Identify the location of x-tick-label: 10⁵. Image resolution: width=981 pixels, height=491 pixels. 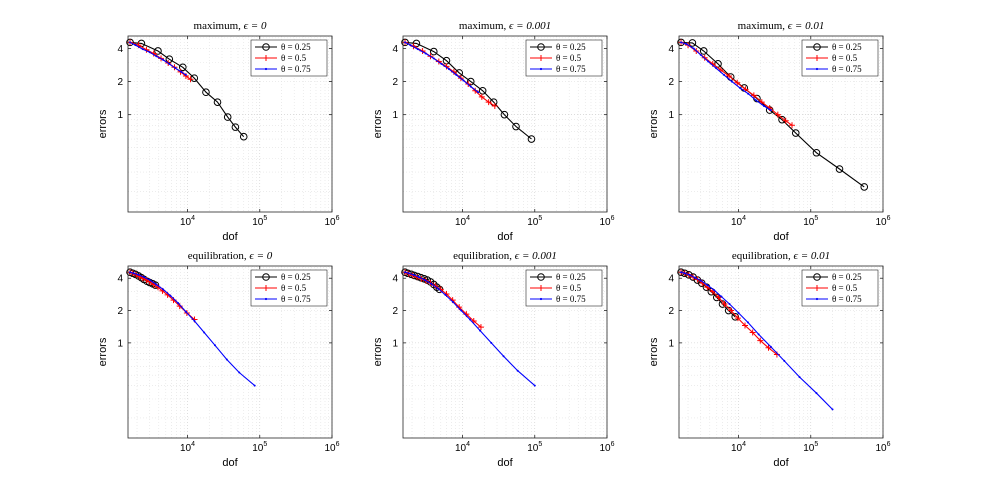
(810, 221).